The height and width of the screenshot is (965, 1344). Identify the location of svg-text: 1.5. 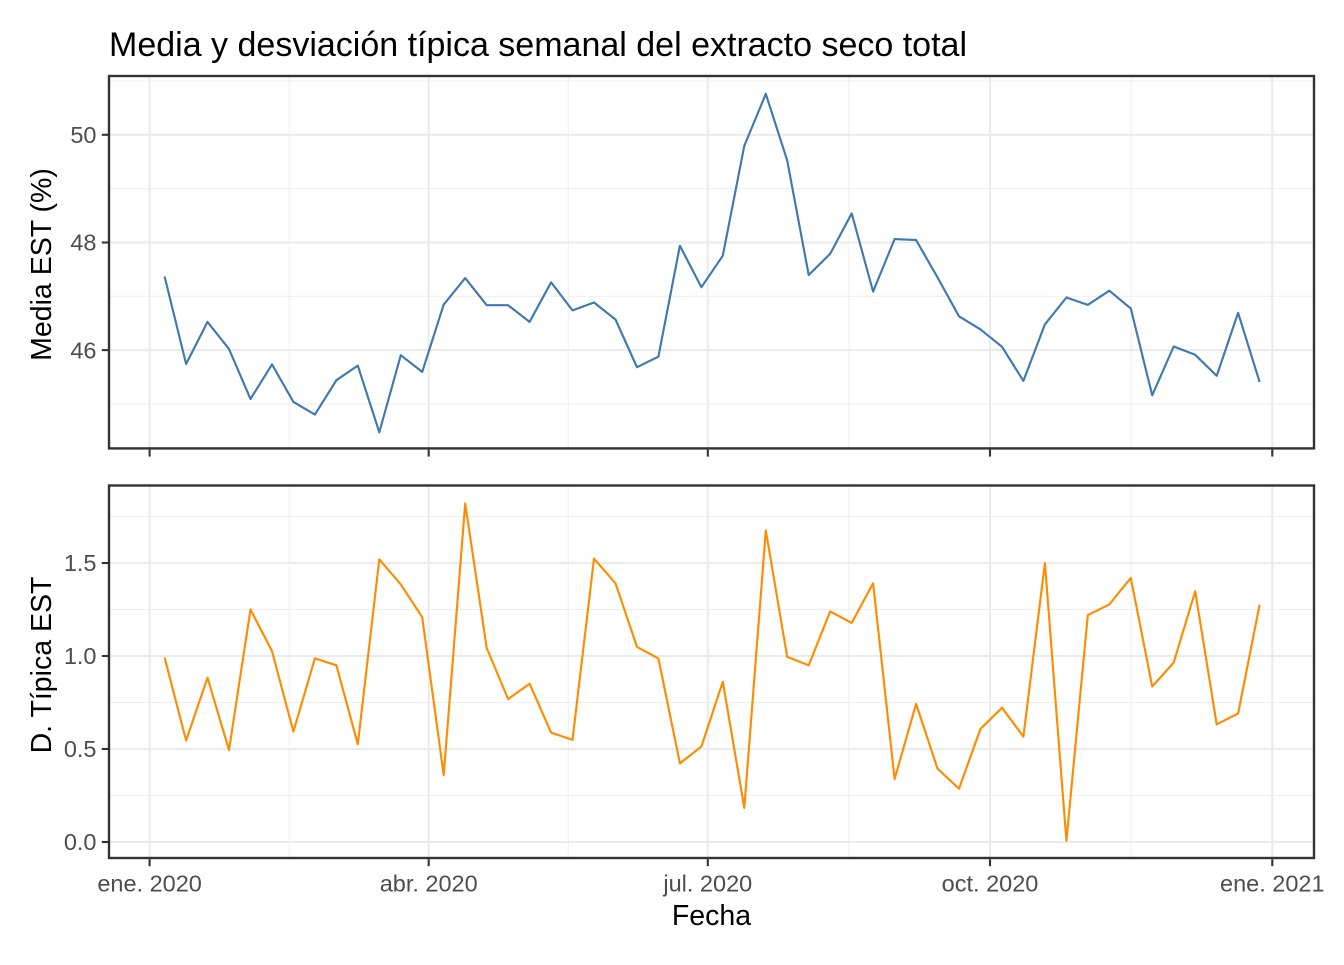
(80, 563).